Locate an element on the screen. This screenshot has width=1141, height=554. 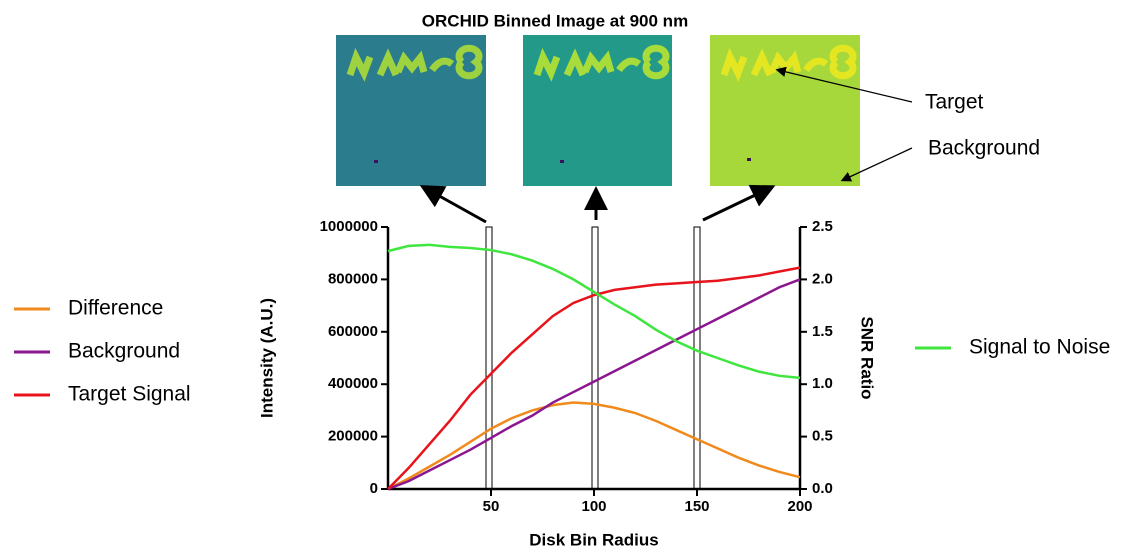
chart-title: ORCHID Binned Image at 900 nm is located at coordinates (555, 20).